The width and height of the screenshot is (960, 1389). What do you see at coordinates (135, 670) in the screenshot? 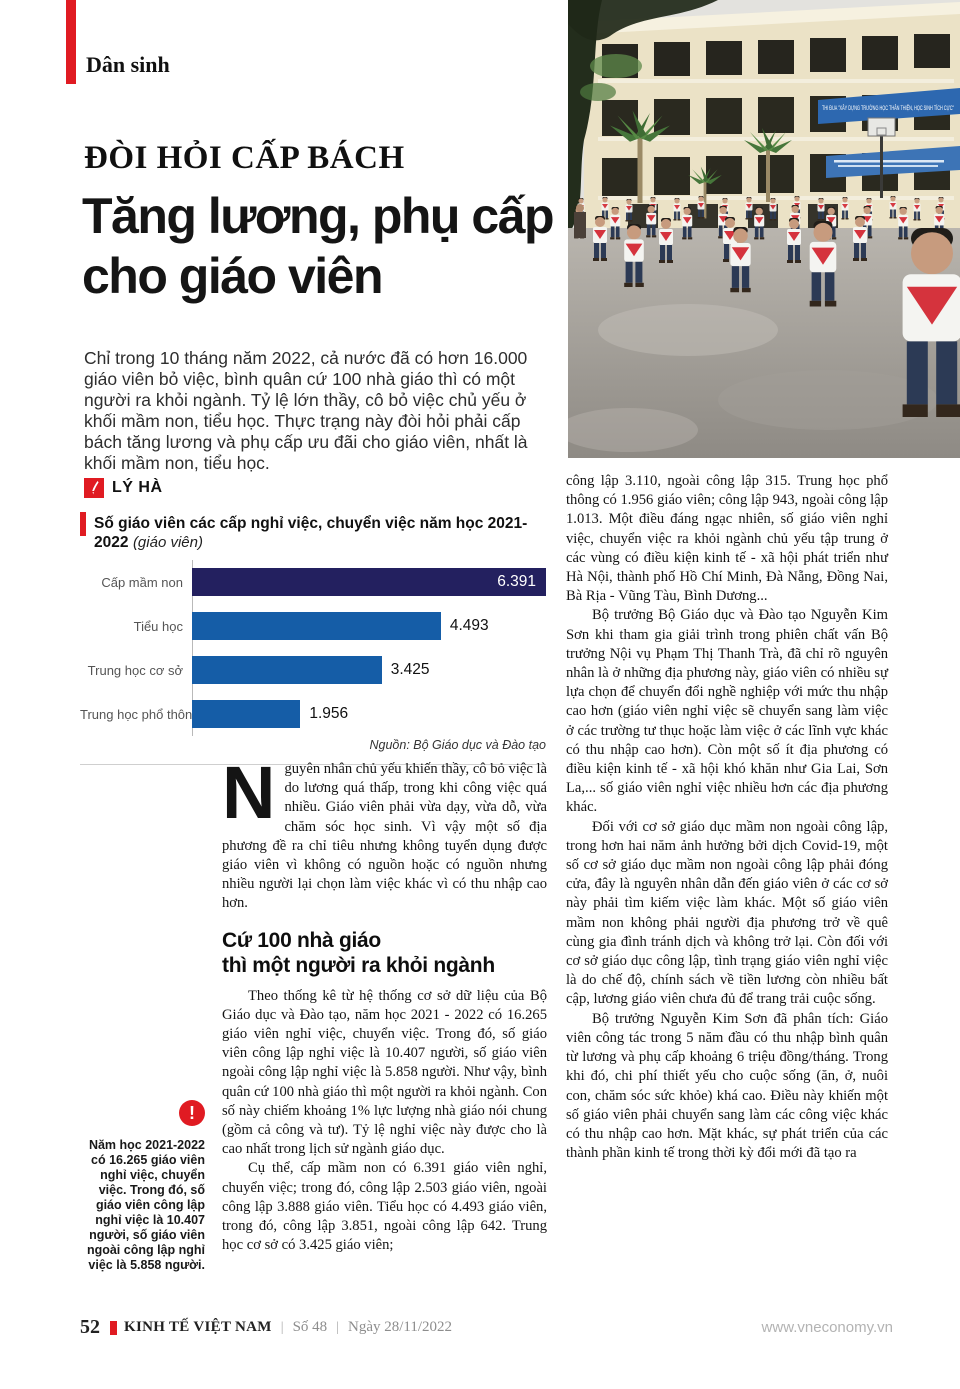
I see `bar-label: Trung học cơ sở` at bounding box center [135, 670].